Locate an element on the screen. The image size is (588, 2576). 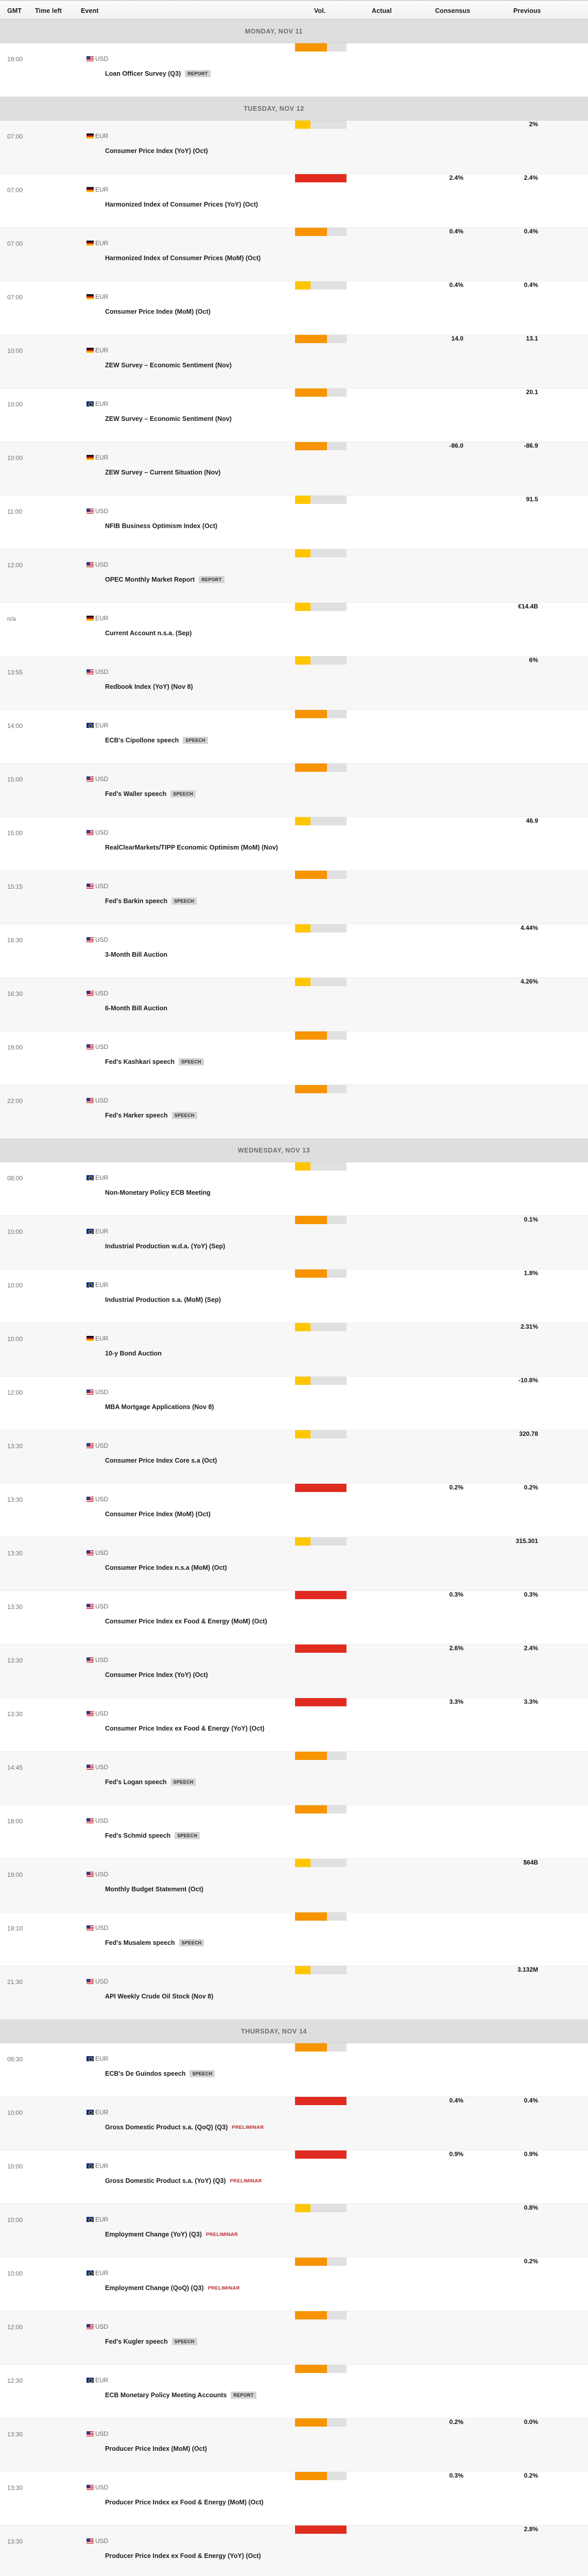
event-name-cell: 6-Month Bill Auction is located at coordinates (136, 1008).